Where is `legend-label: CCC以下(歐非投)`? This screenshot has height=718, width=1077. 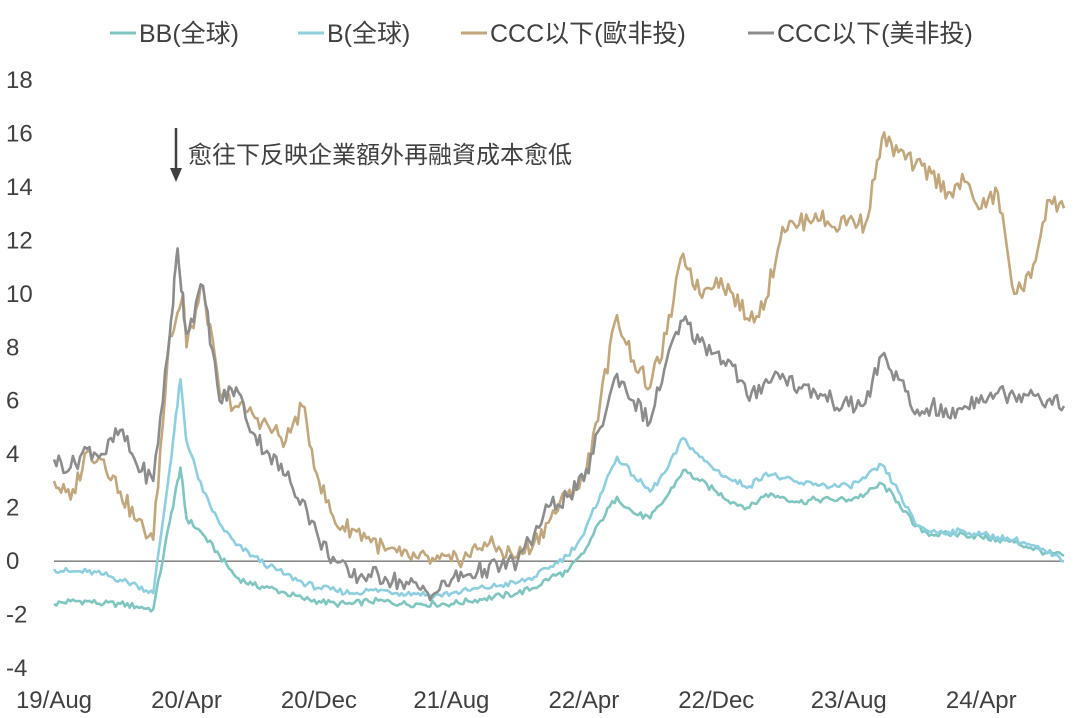 legend-label: CCC以下(歐非投) is located at coordinates (588, 34).